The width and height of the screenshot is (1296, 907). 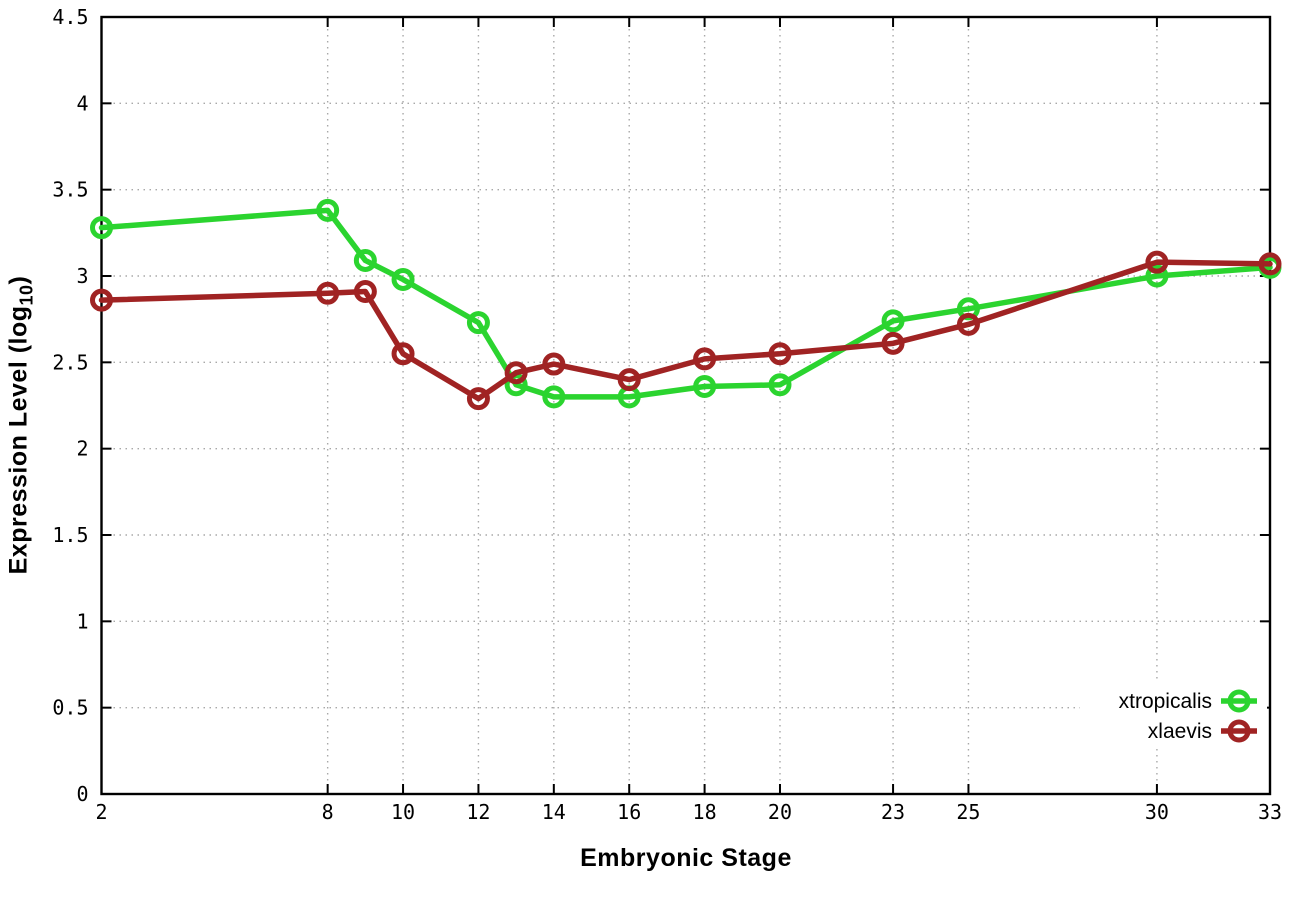 I want to click on x-axis-title: Embryonic Stage, so click(x=686, y=858).